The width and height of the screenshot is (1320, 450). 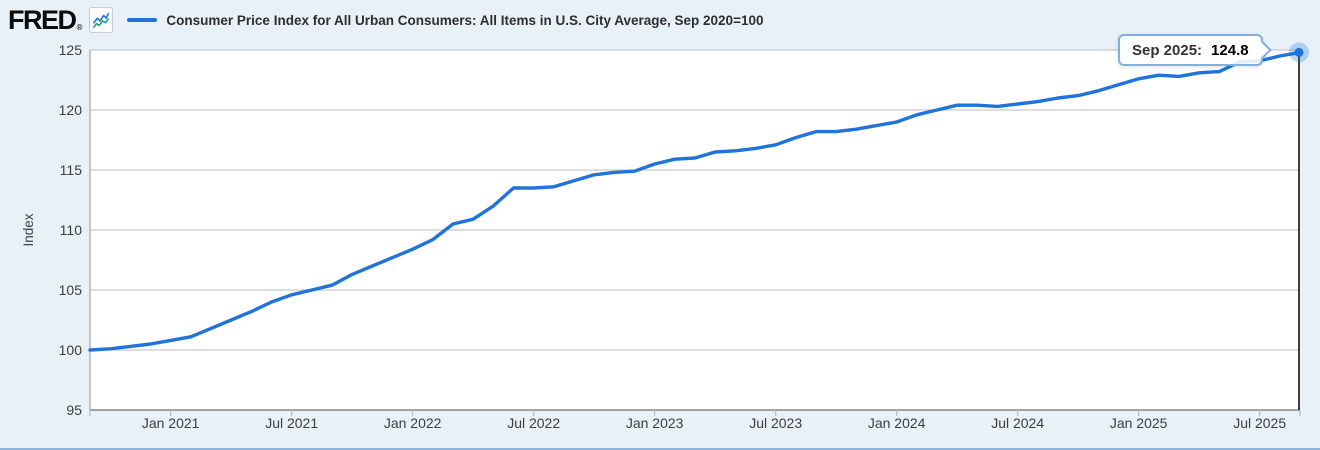 What do you see at coordinates (70, 50) in the screenshot?
I see `y-tick-label: 125` at bounding box center [70, 50].